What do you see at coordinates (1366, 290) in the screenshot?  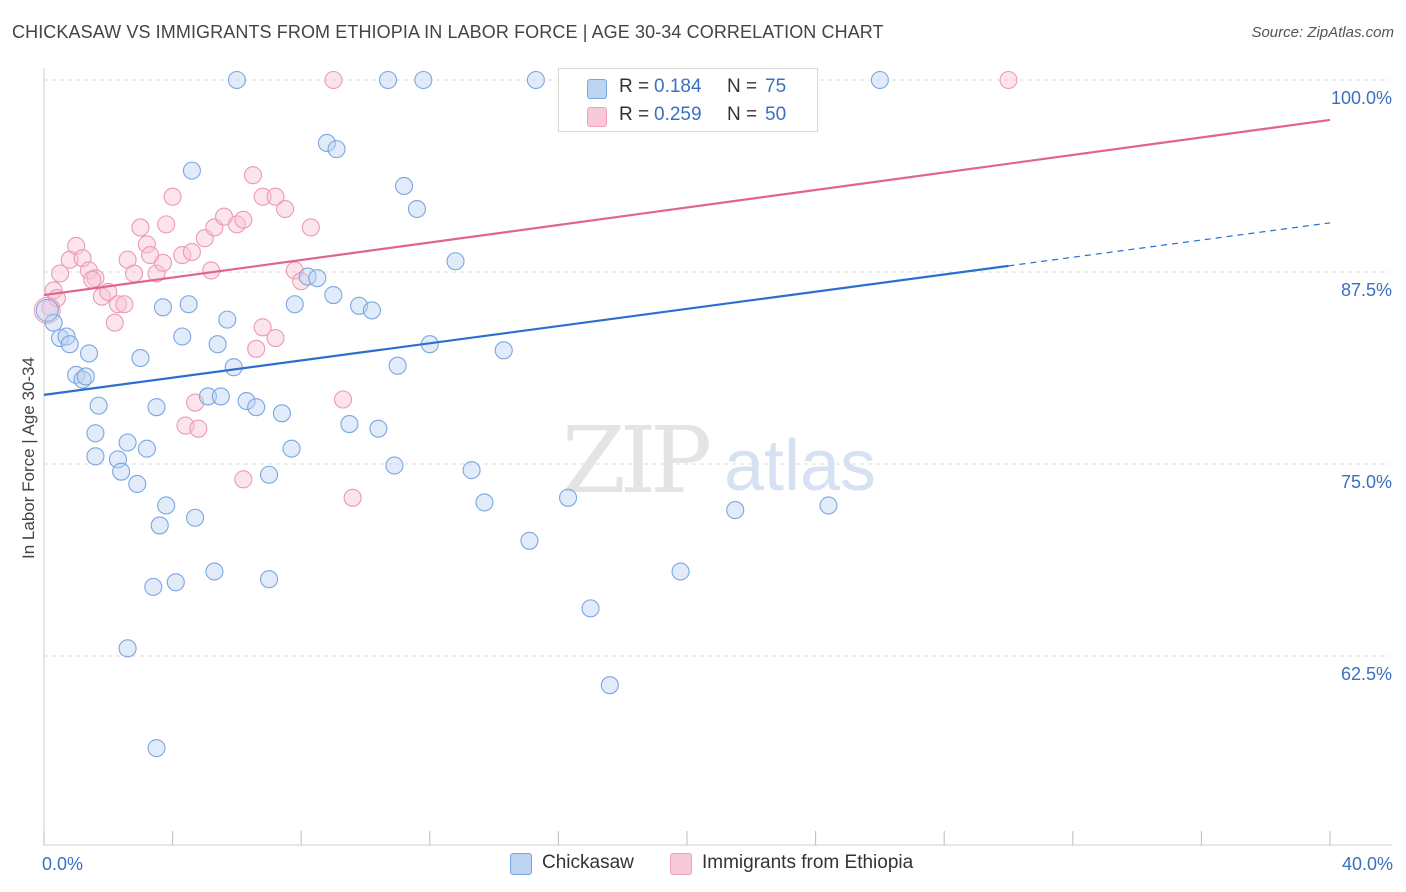 I see `y-tick-label: 87.5%` at bounding box center [1366, 290].